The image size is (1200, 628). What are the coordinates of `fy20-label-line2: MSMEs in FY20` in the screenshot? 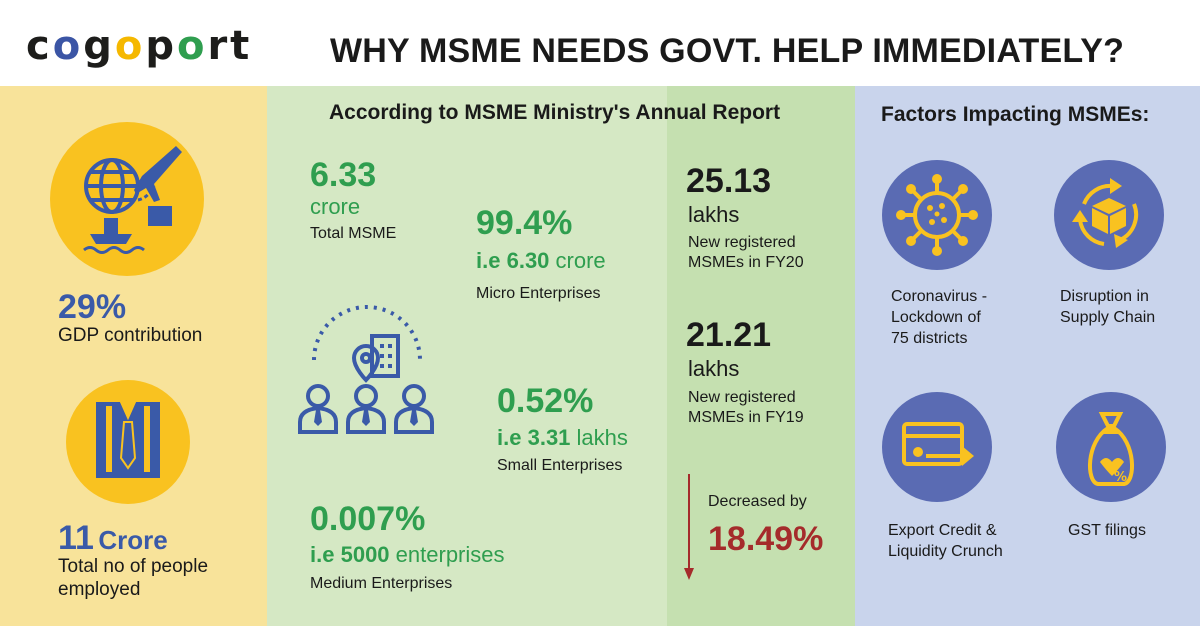 It's located at (746, 262).